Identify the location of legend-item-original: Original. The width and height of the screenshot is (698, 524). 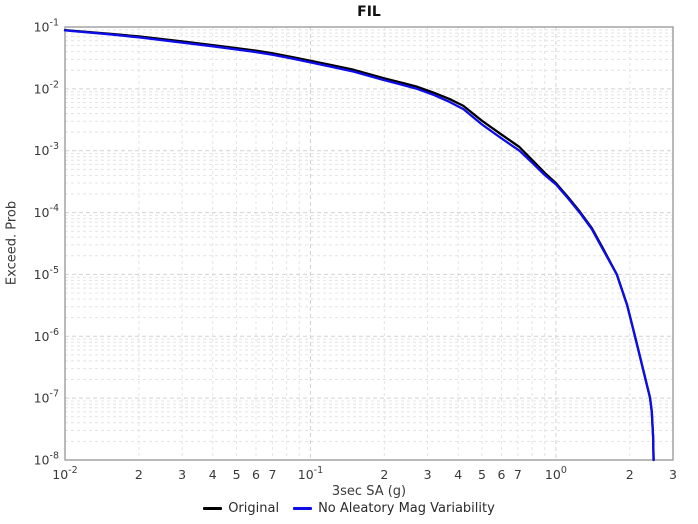
(241, 508).